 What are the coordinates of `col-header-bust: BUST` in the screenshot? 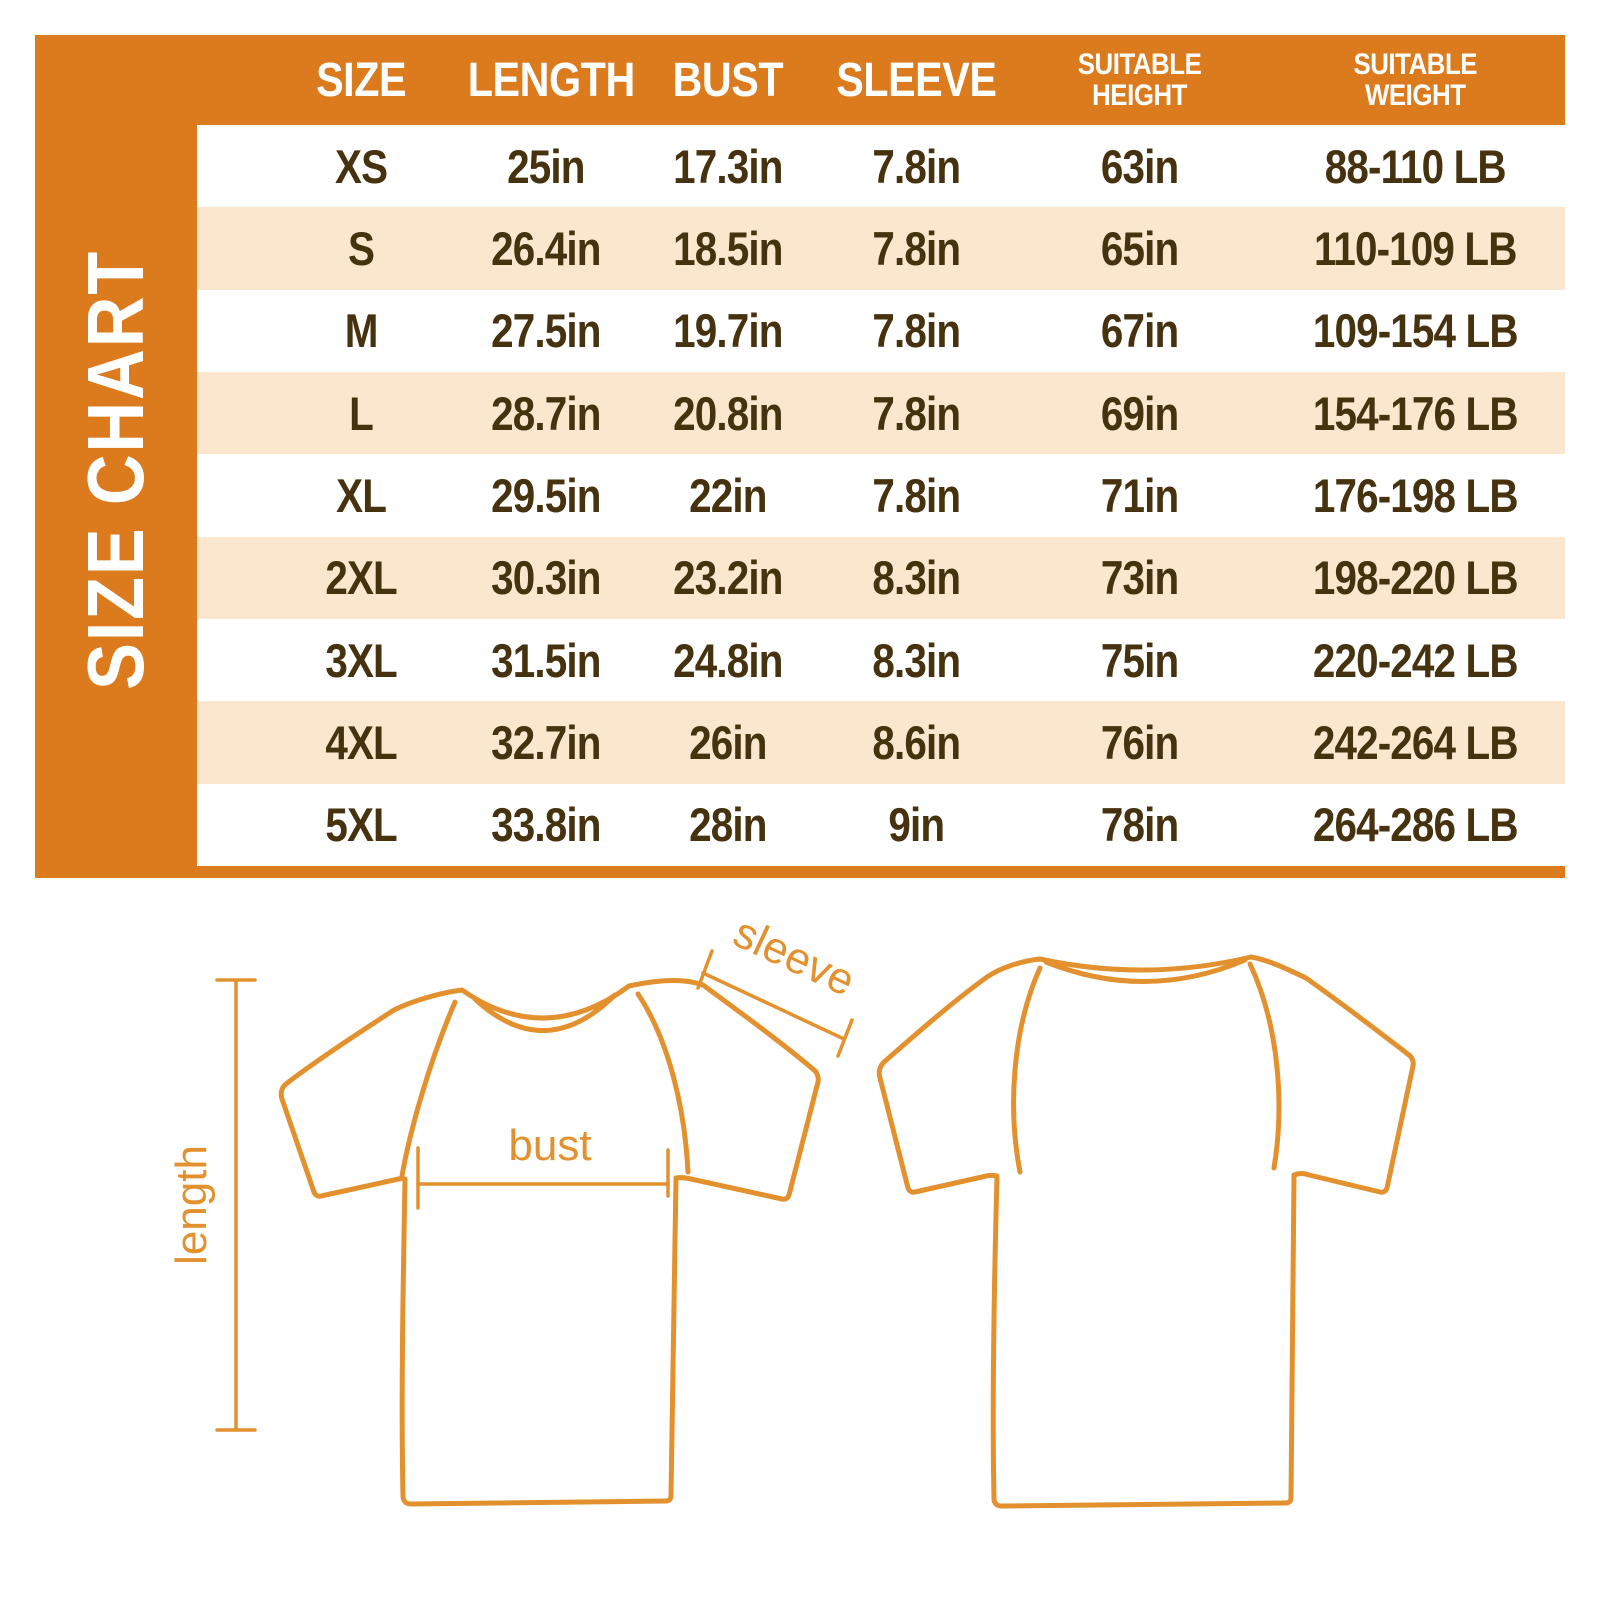 It's located at (728, 80).